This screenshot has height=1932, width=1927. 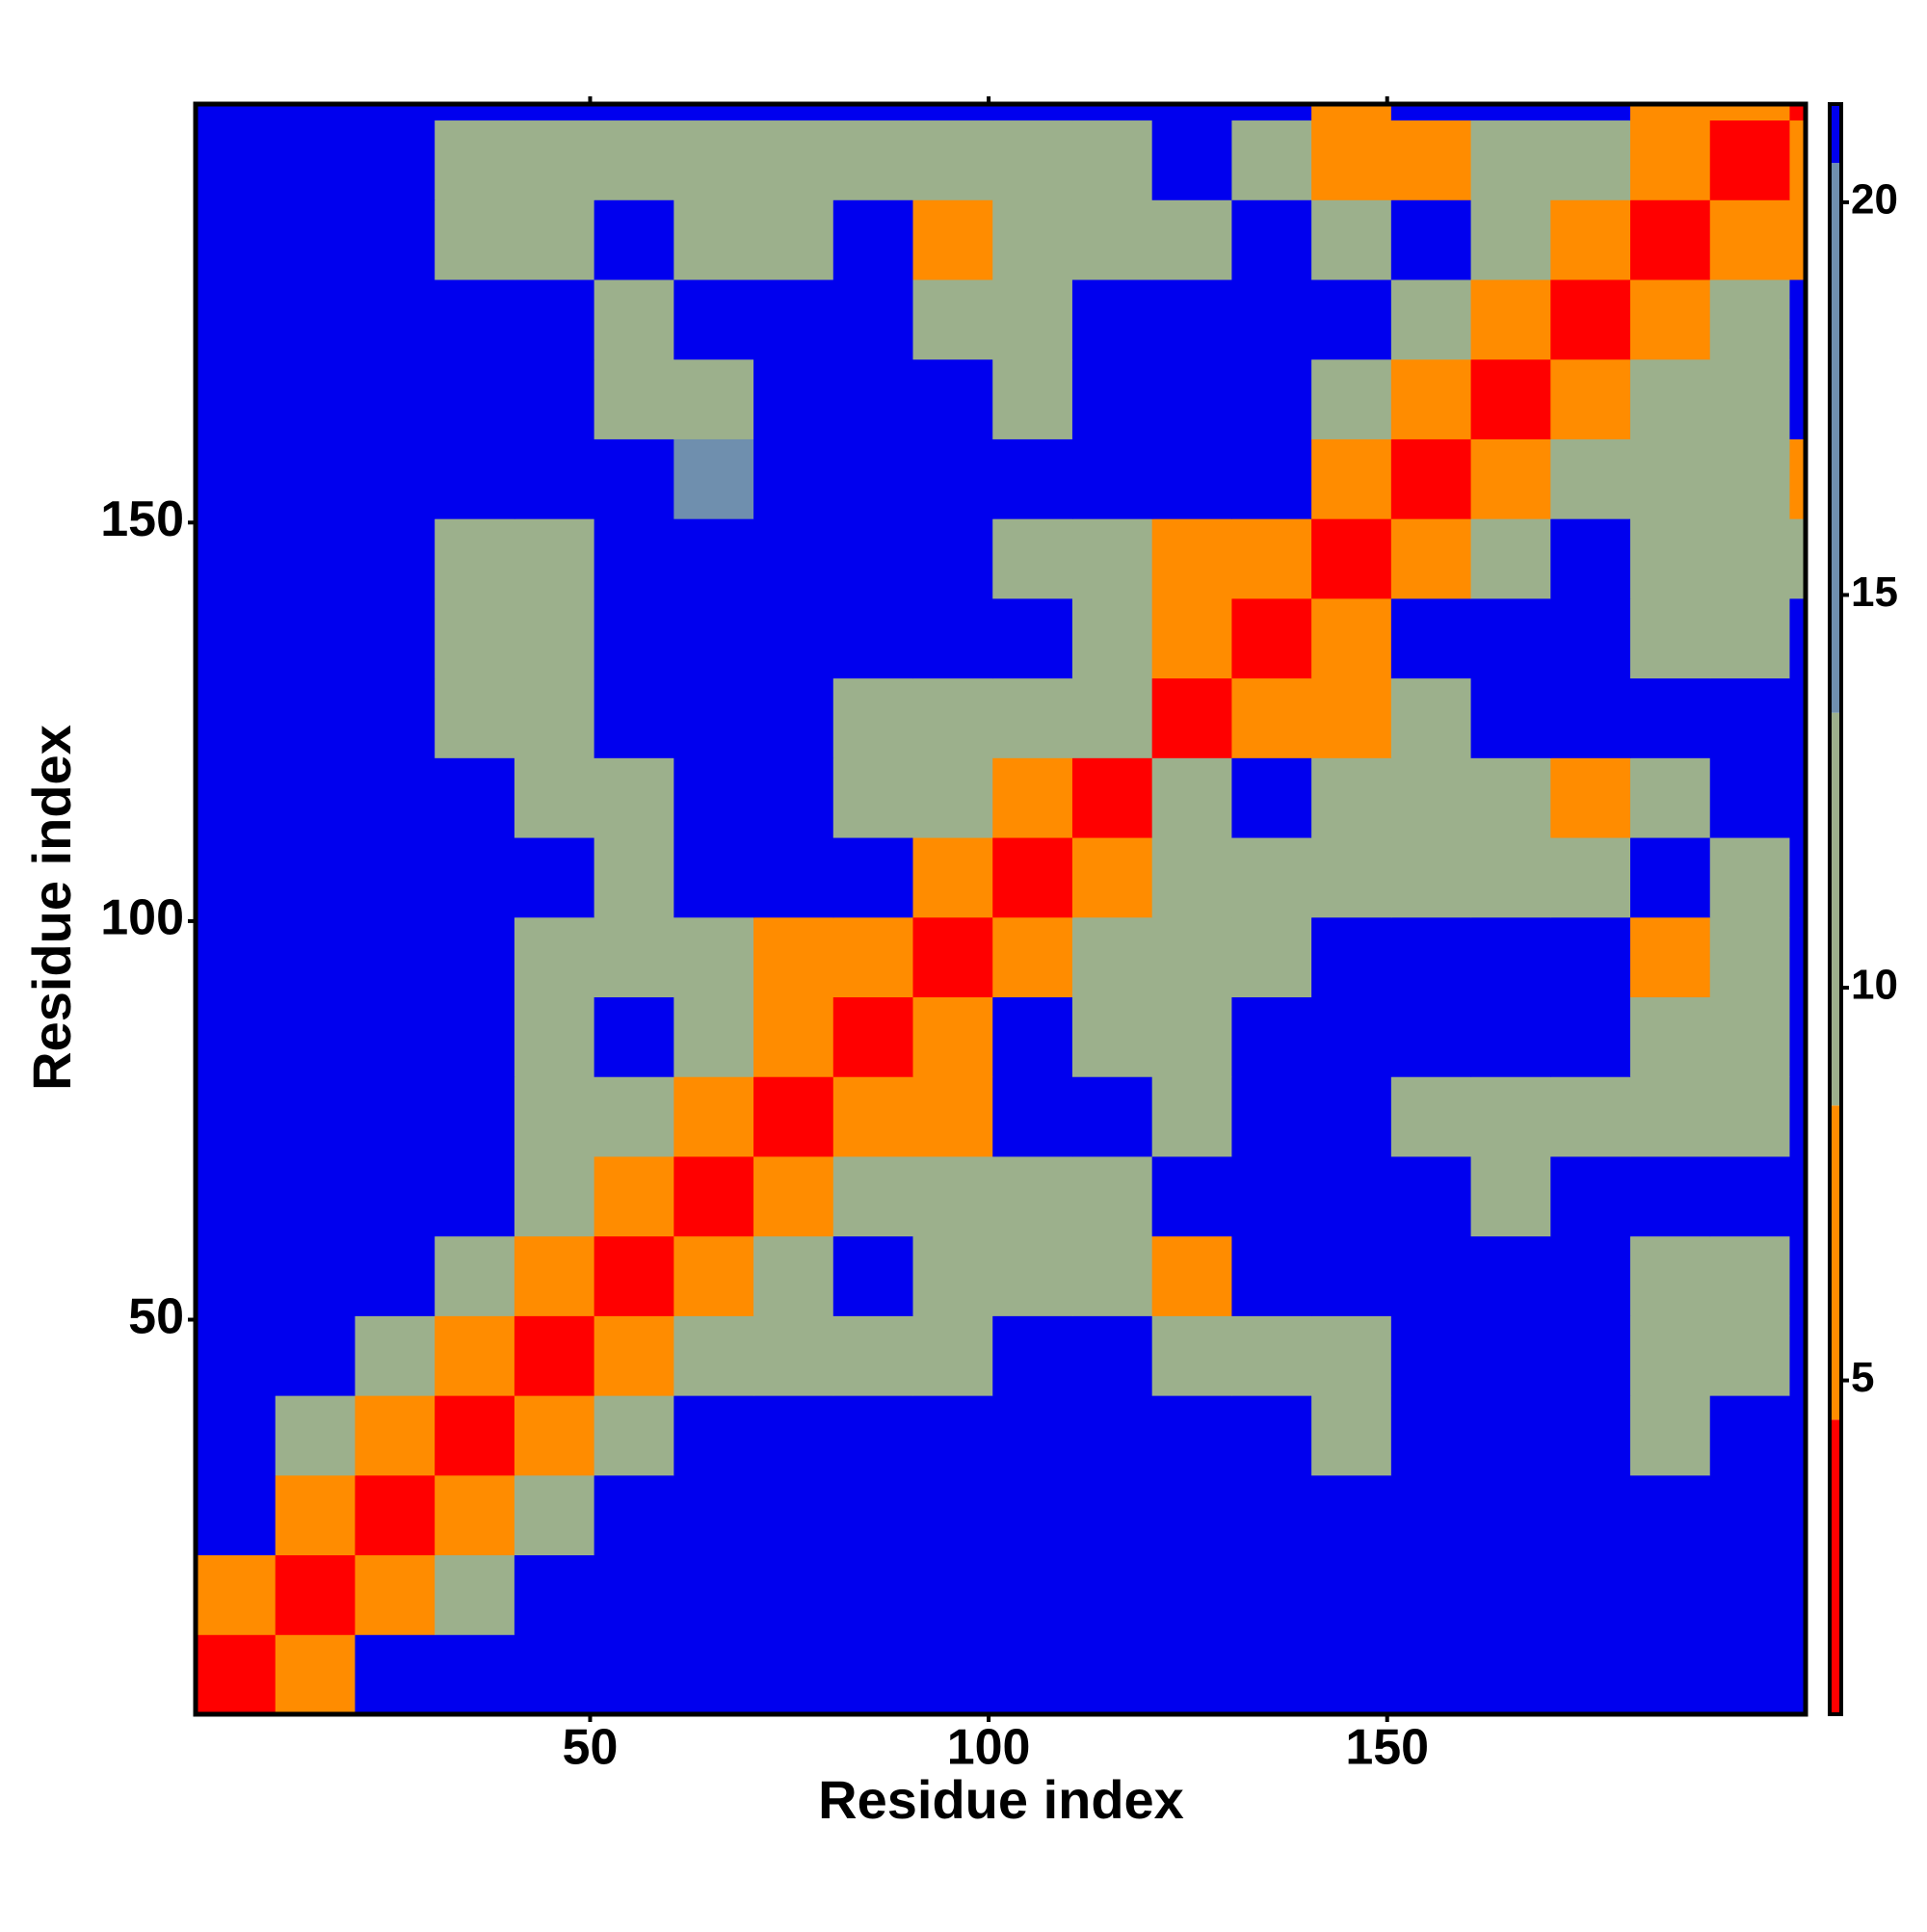 I want to click on colorbar-tick-label: 15, so click(x=1874, y=592).